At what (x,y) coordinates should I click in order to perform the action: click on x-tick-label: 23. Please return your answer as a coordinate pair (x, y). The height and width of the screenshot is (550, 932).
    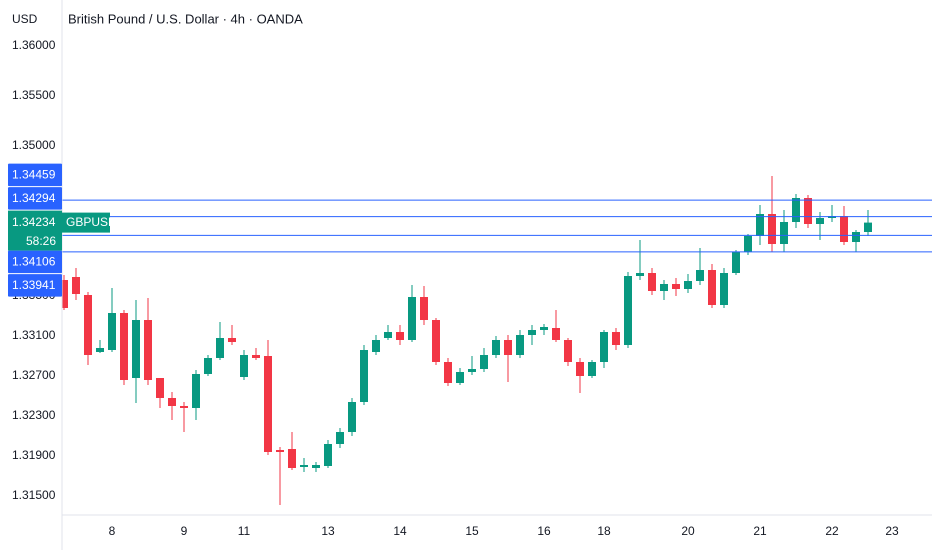
    Looking at the image, I should click on (892, 531).